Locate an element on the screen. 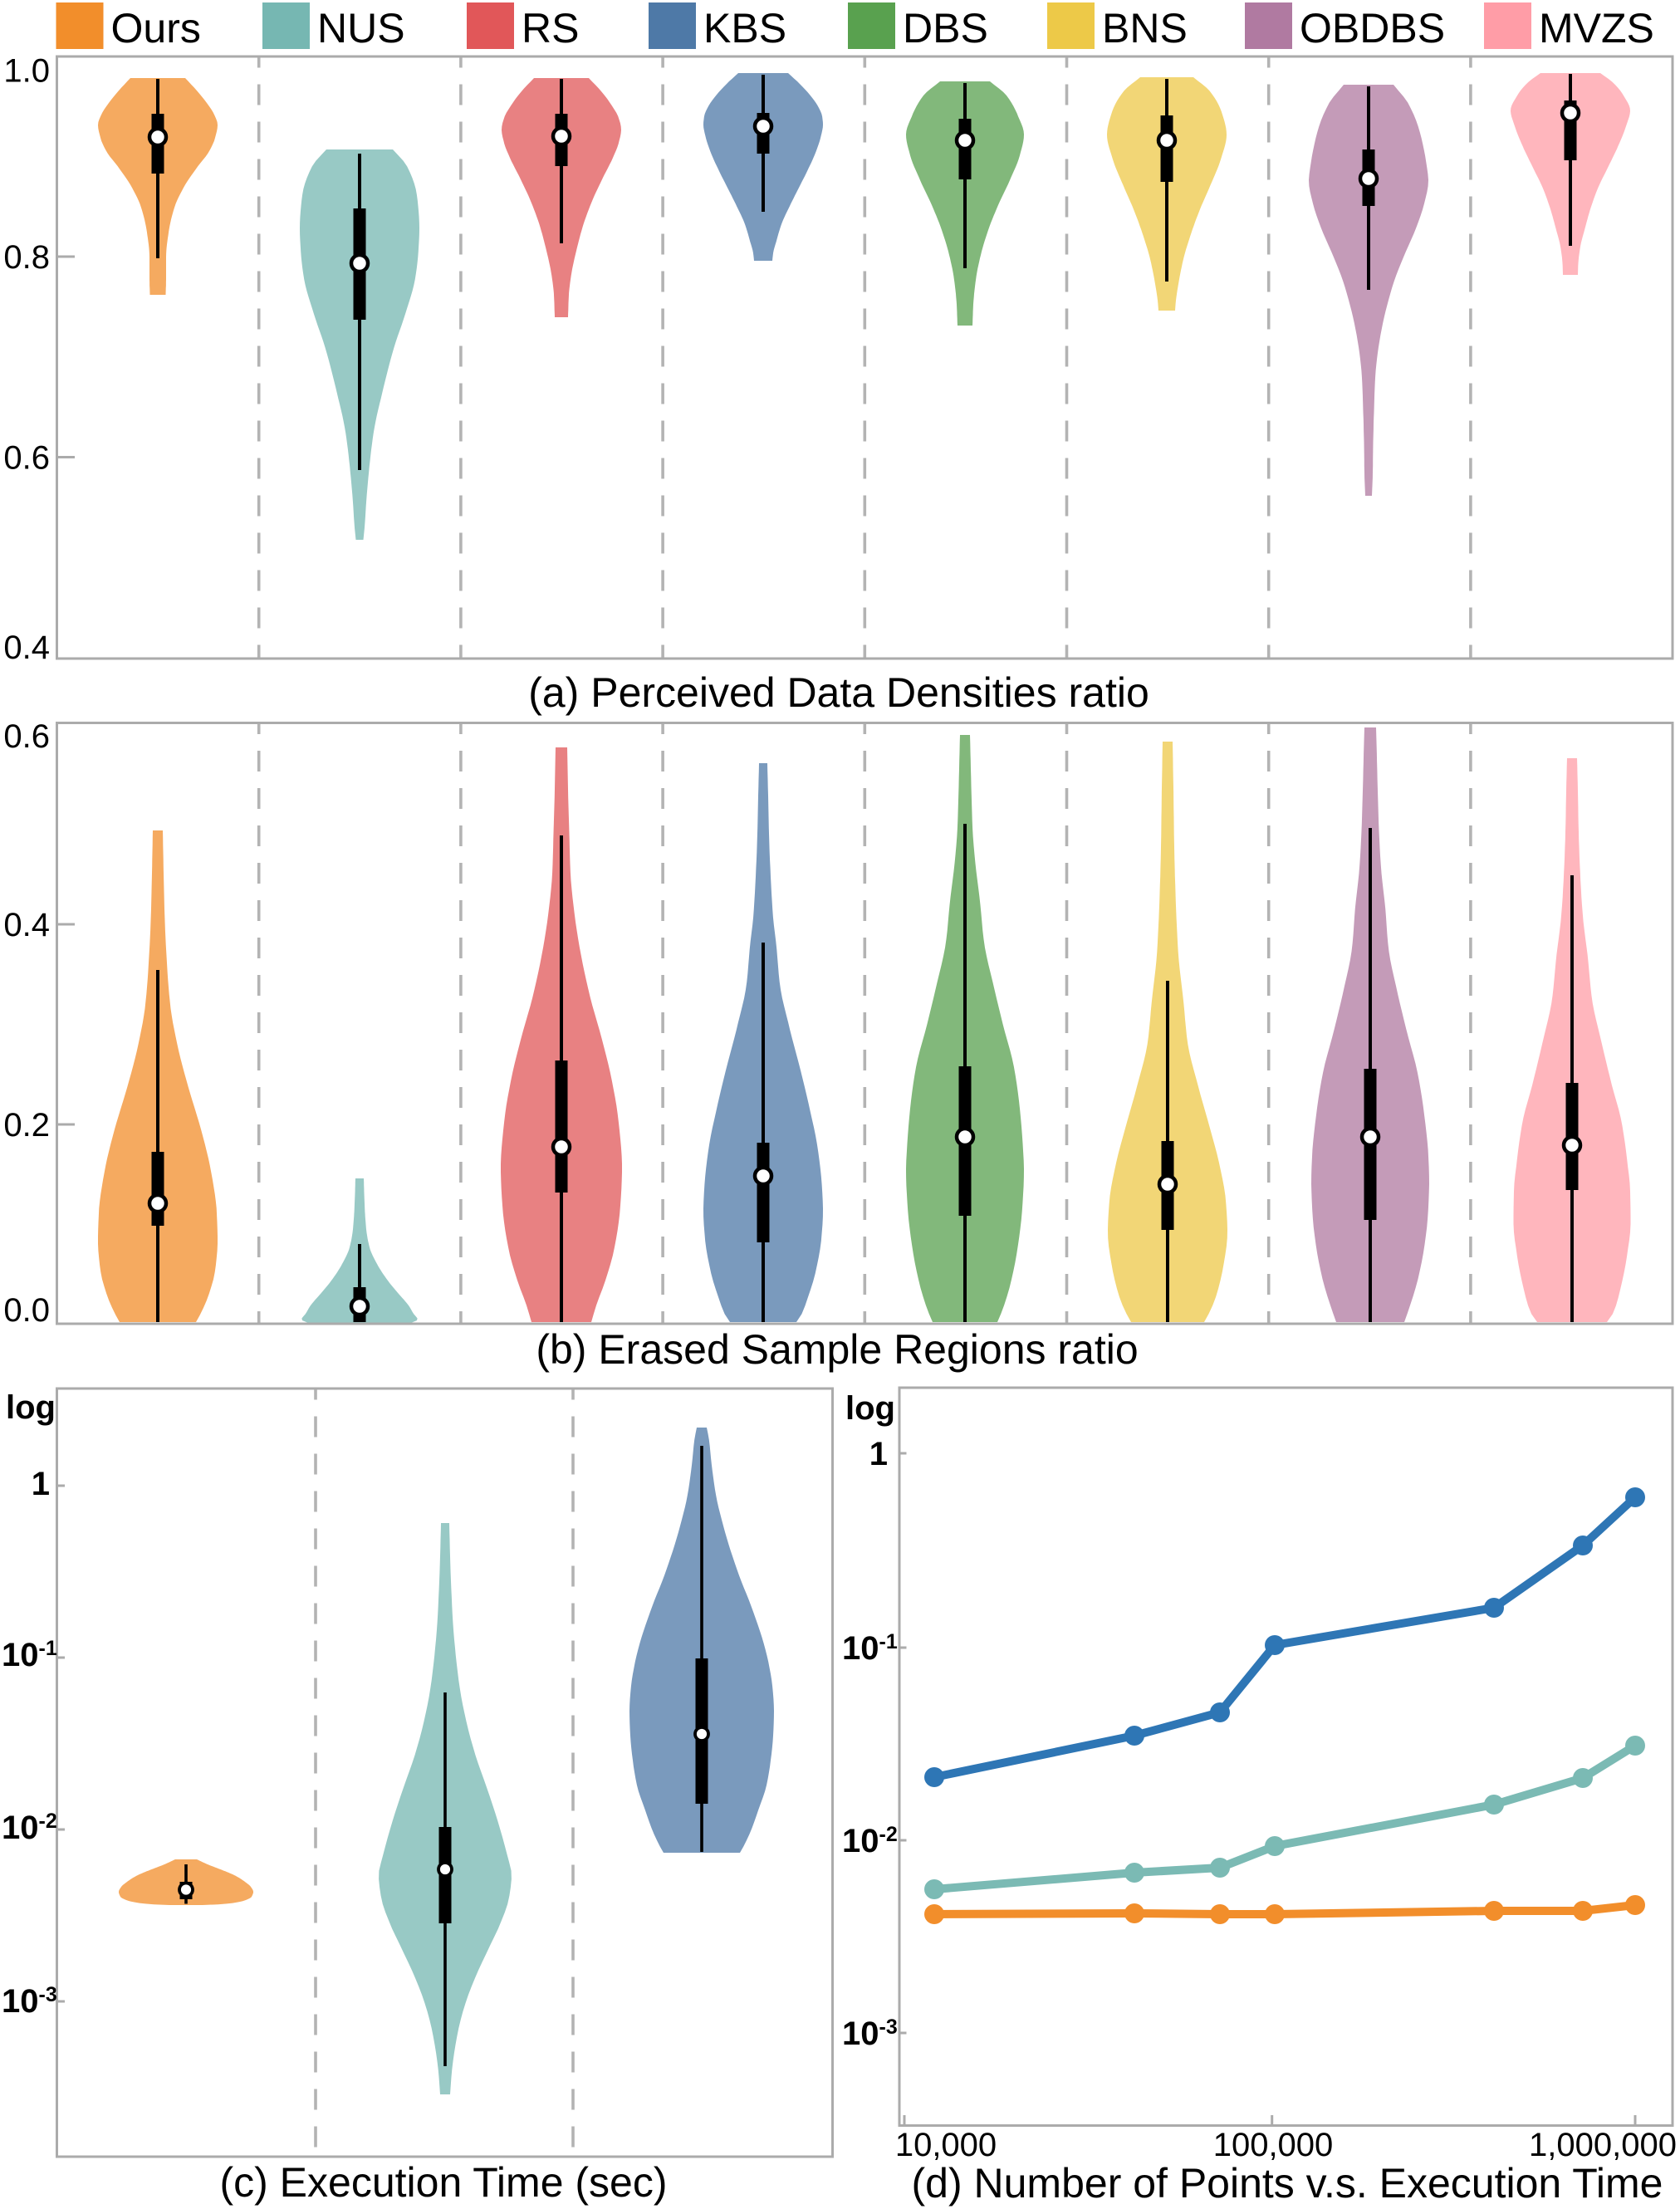 The image size is (1680, 2209). svg-text: KBS is located at coordinates (744, 28).